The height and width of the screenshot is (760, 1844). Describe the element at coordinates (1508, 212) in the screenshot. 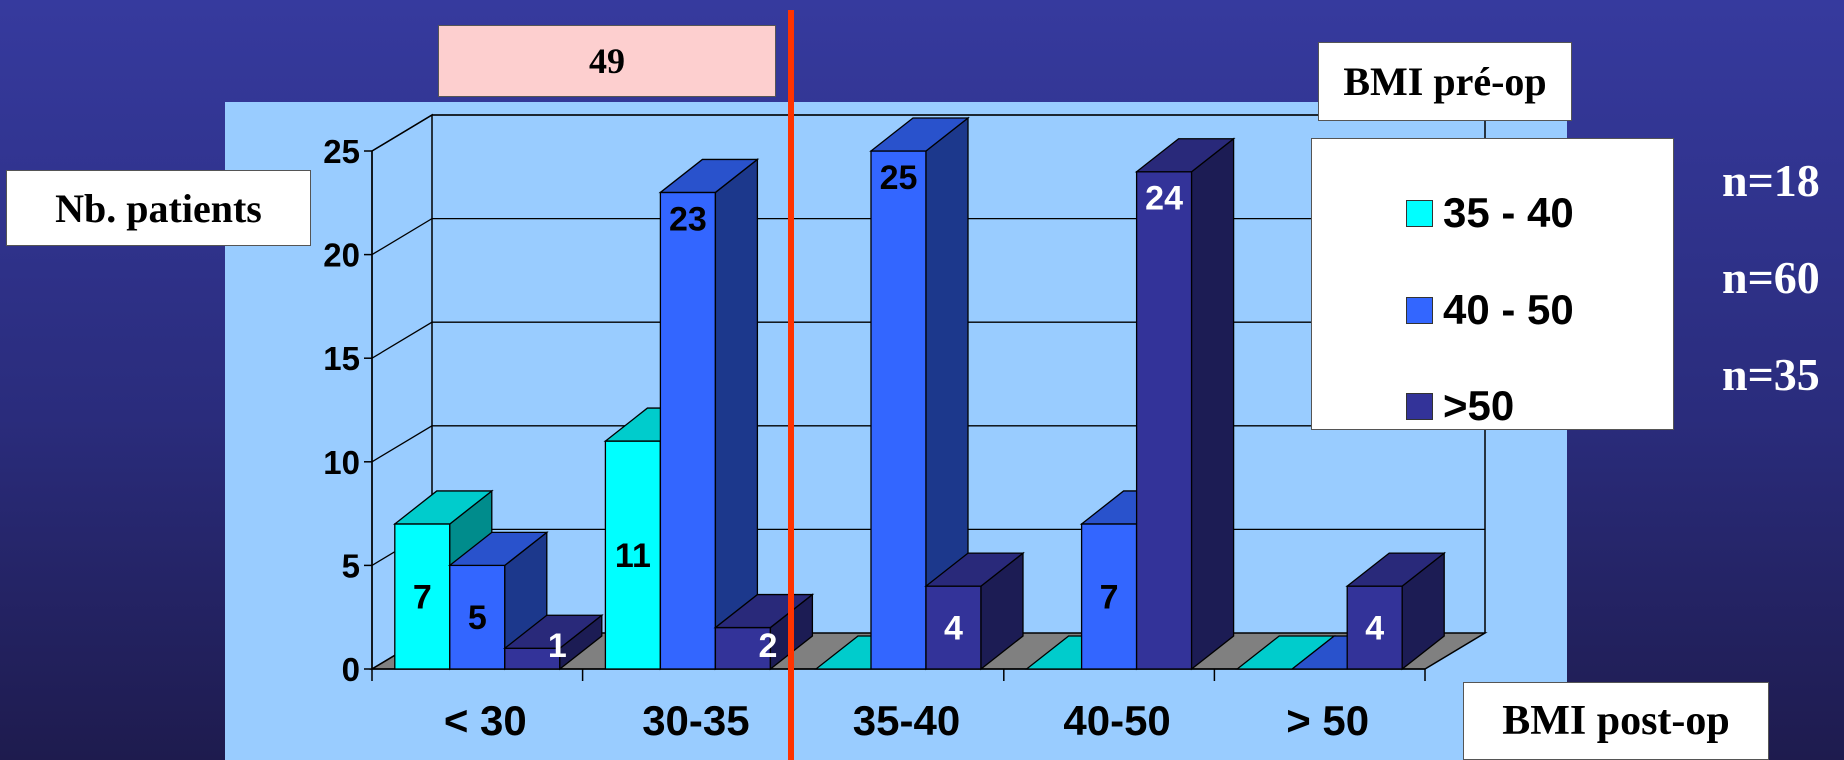

I see `legend-label: 35 - 40` at that location.